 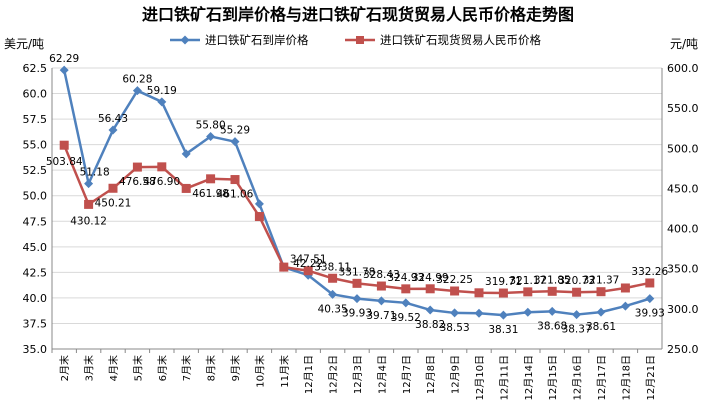 I want to click on left-y-tick-label: 45.0, so click(x=35, y=247).